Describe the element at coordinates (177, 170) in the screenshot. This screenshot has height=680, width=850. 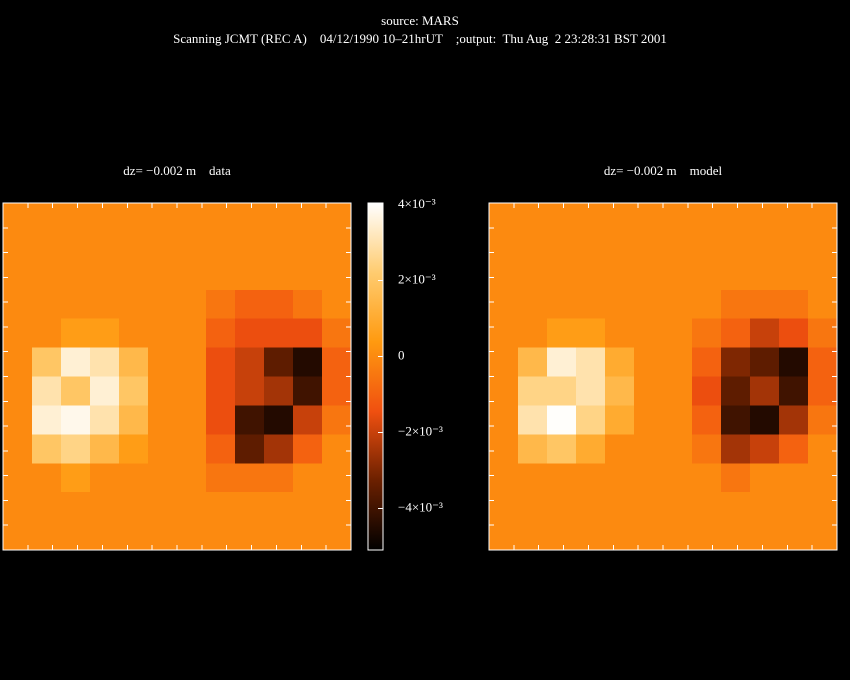
I see `panel-title: dz= −0.002 m data` at that location.